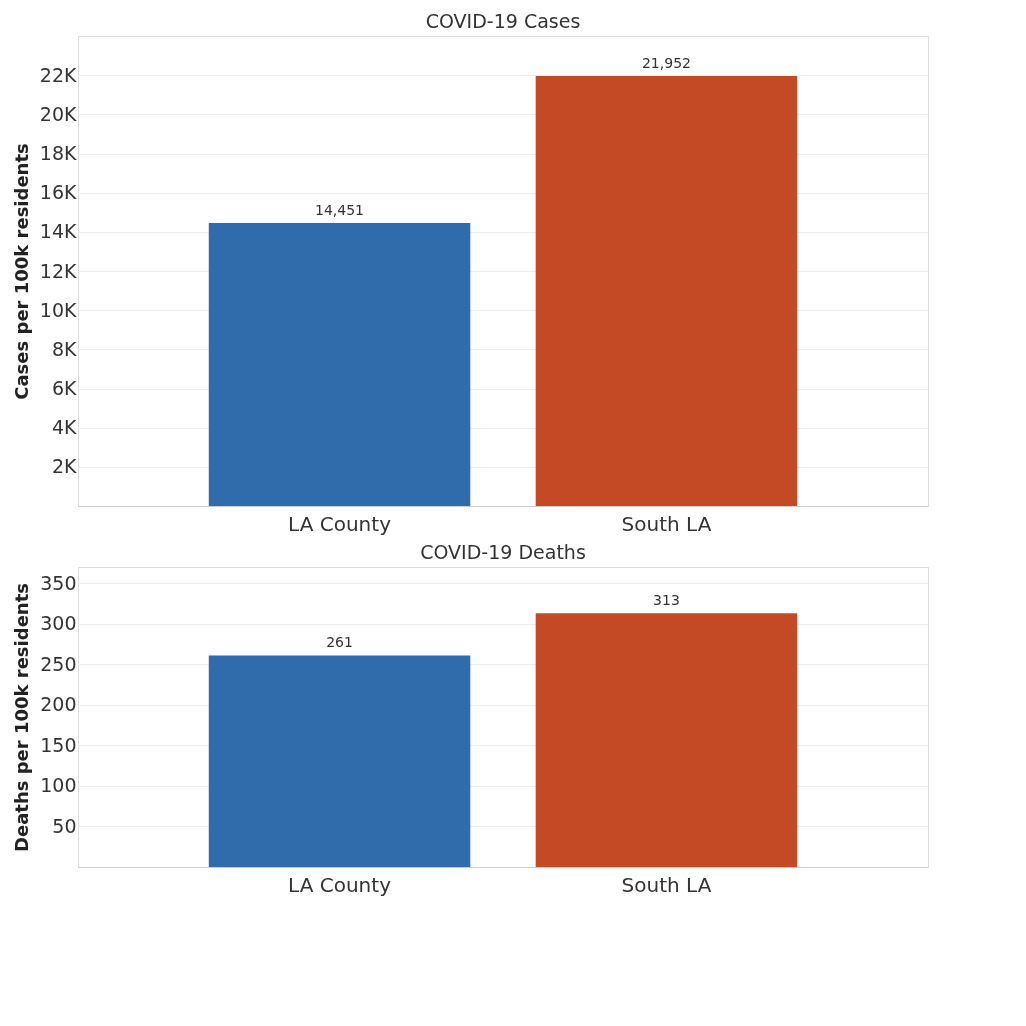 The height and width of the screenshot is (1026, 1026). Describe the element at coordinates (21, 271) in the screenshot. I see `y-axis-title: Cases per 100k residents` at that location.